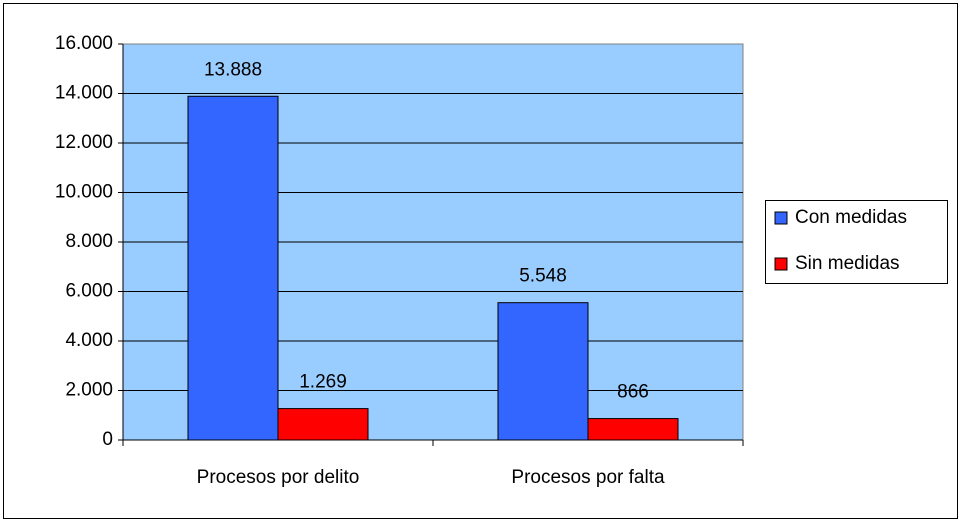  What do you see at coordinates (233, 69) in the screenshot?
I see `value-label: 13.888` at bounding box center [233, 69].